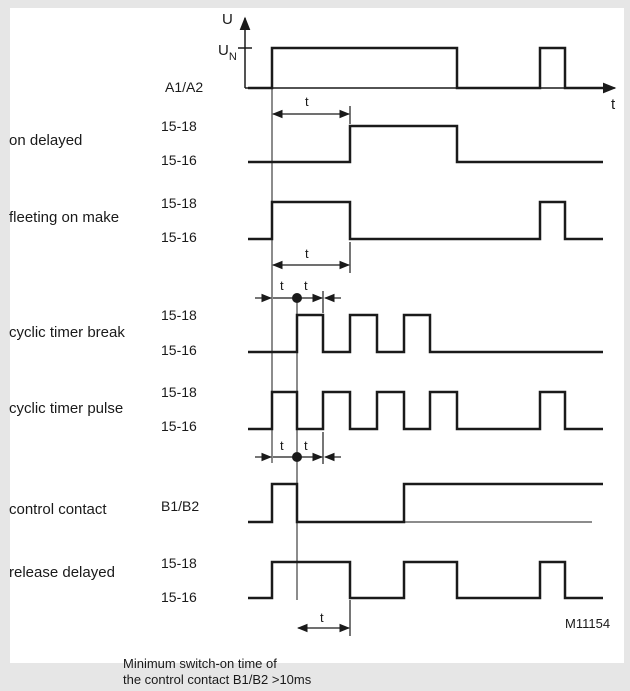 The image size is (630, 691). I want to click on label-control-contact: control contact, so click(58, 509).